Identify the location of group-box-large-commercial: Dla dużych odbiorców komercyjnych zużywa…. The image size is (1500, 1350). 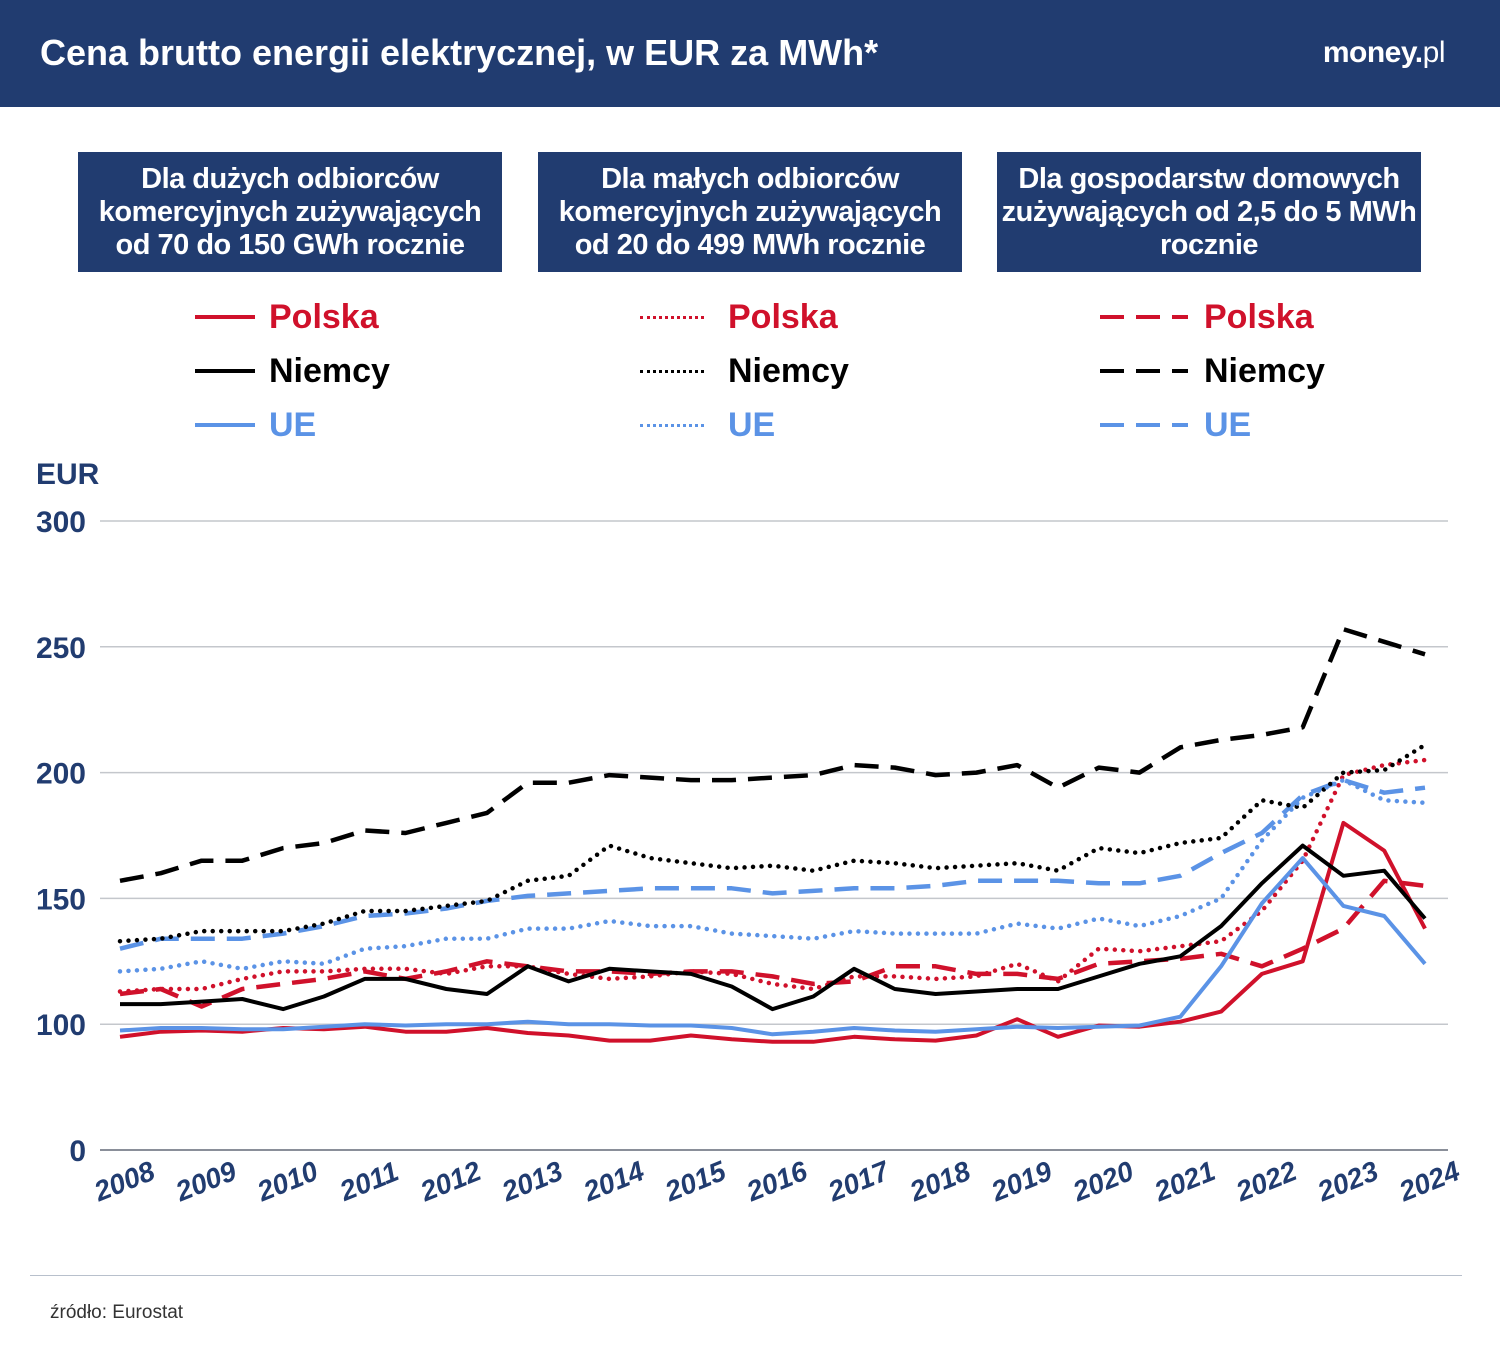
(290, 212).